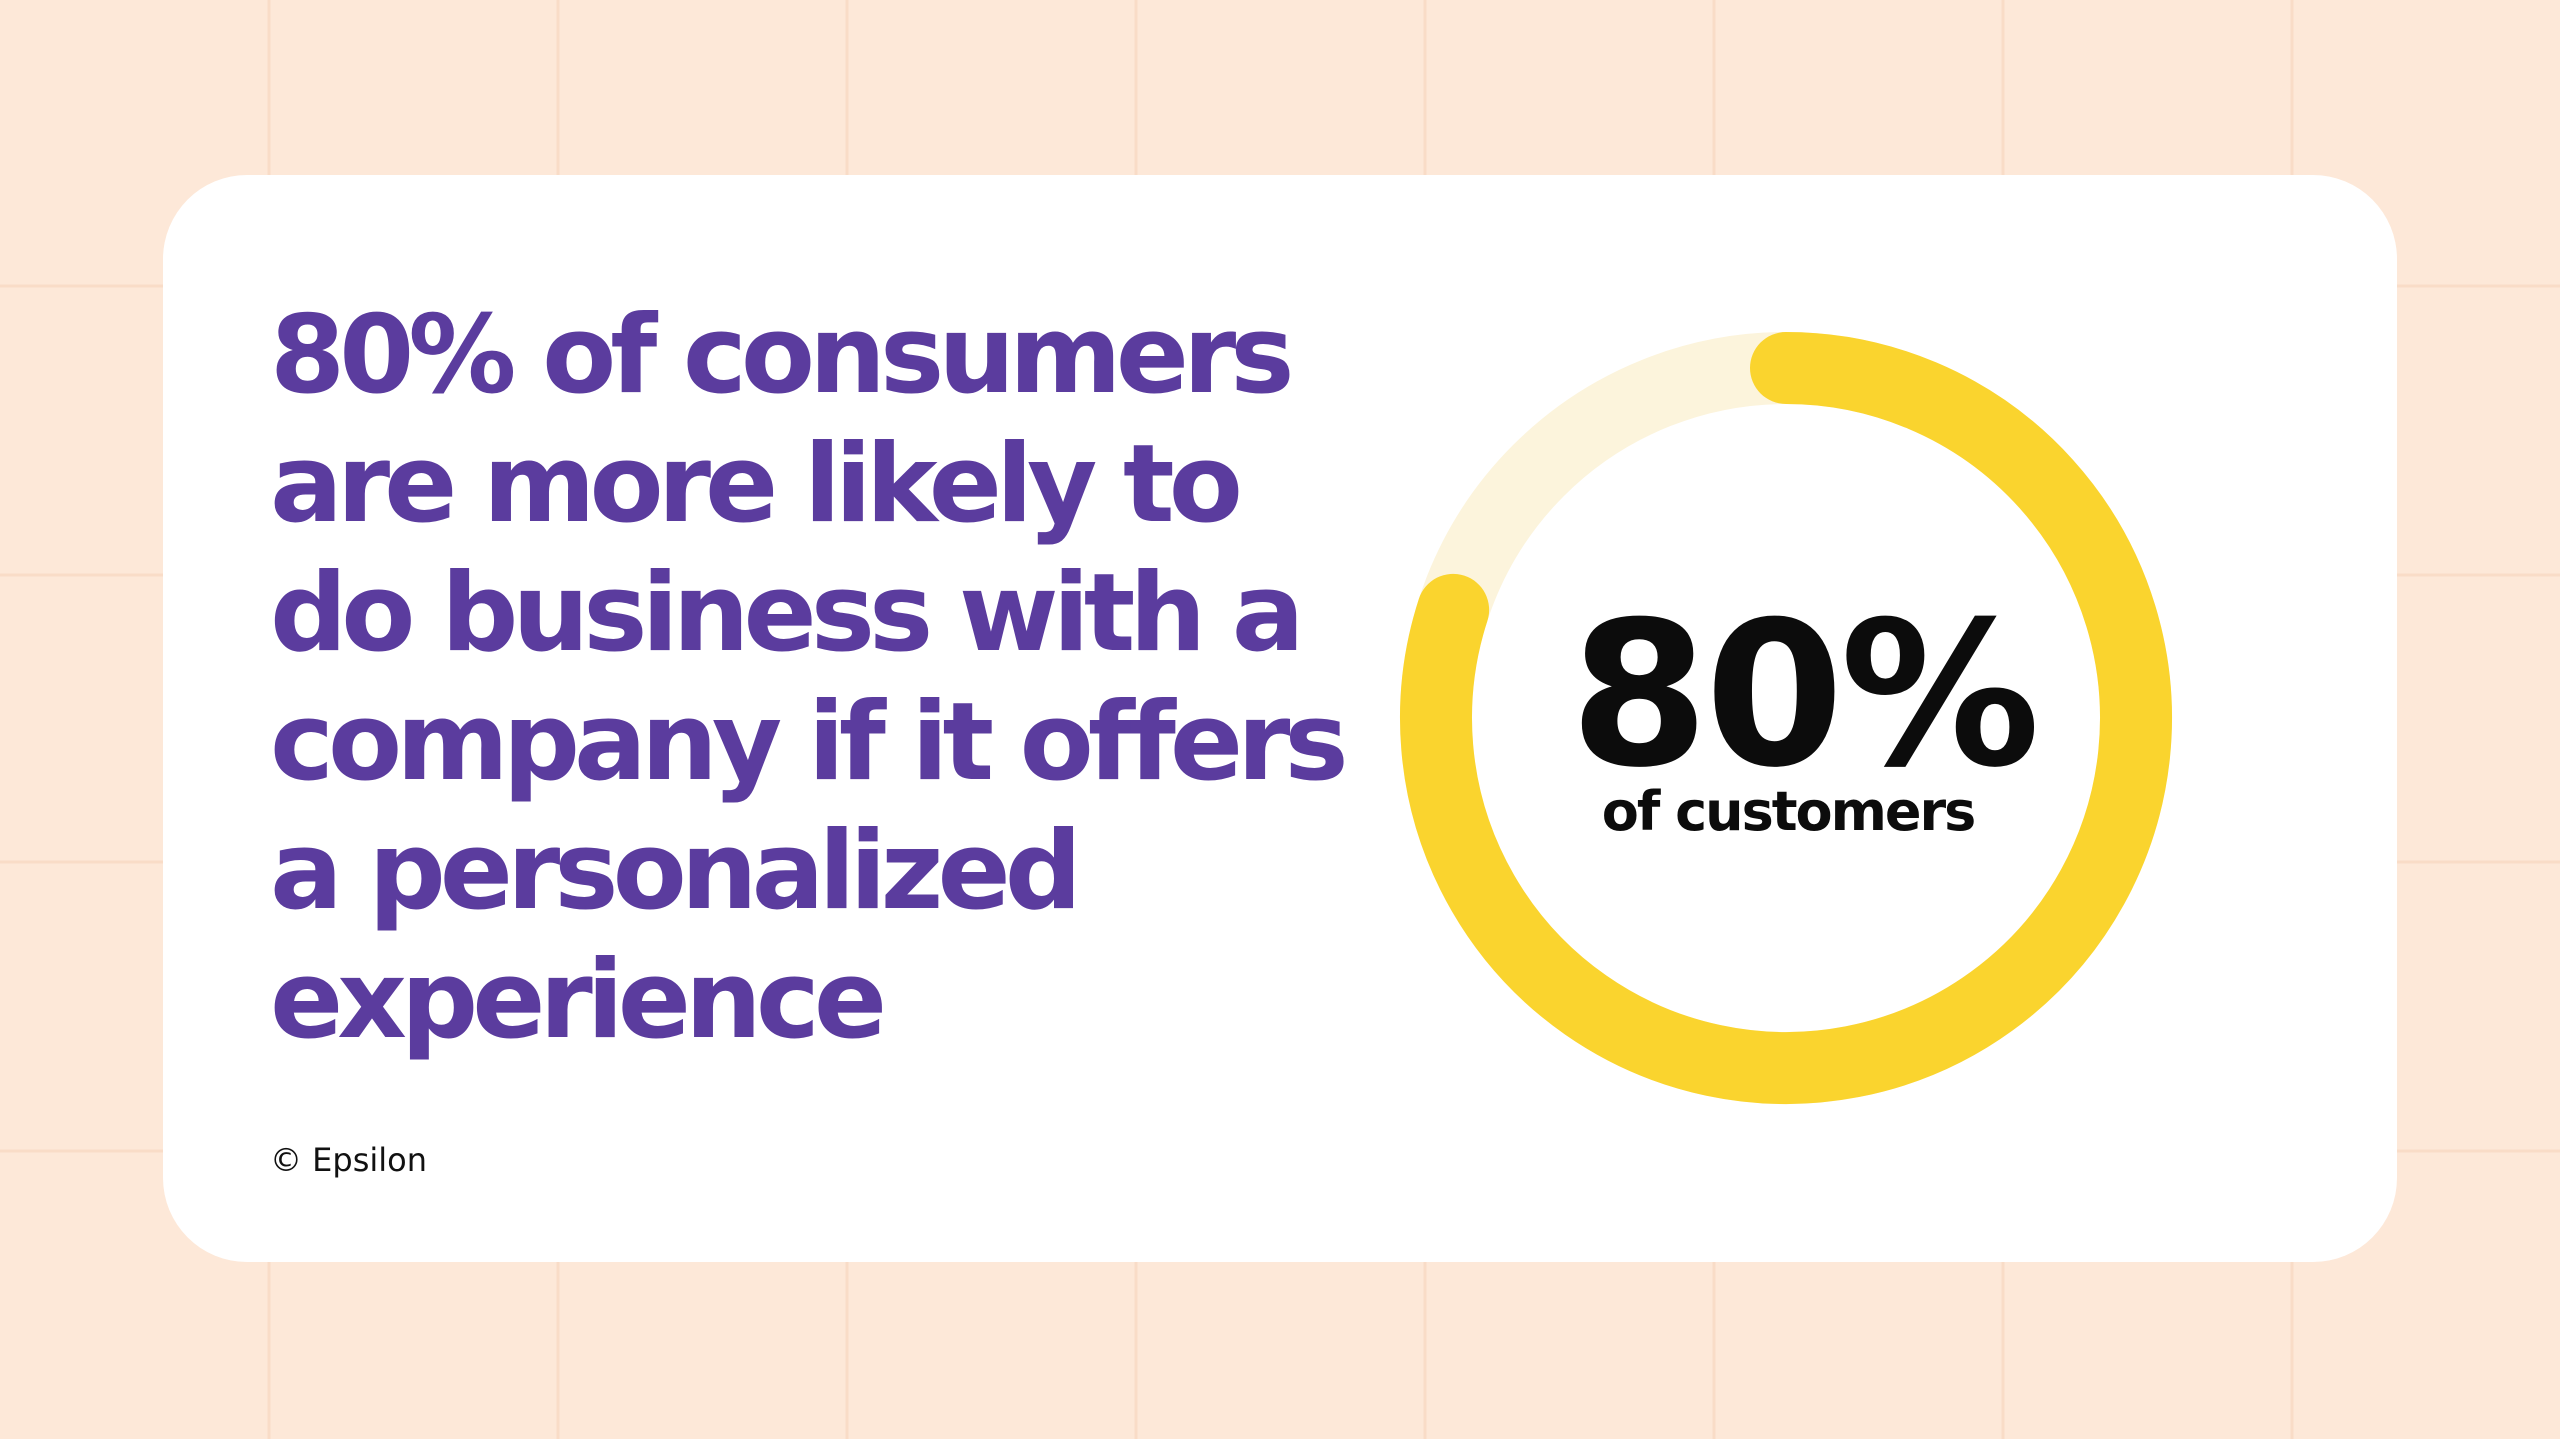 The image size is (2560, 1439). I want to click on headline-line: are more likely to, so click(754, 484).